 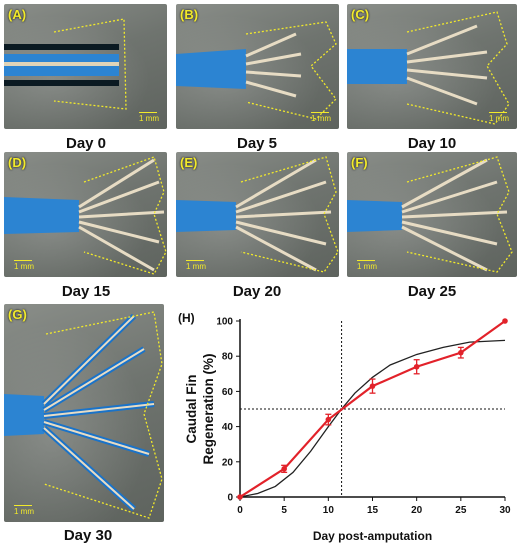 What do you see at coordinates (373, 510) in the screenshot?
I see `x-tick-label: 15` at bounding box center [373, 510].